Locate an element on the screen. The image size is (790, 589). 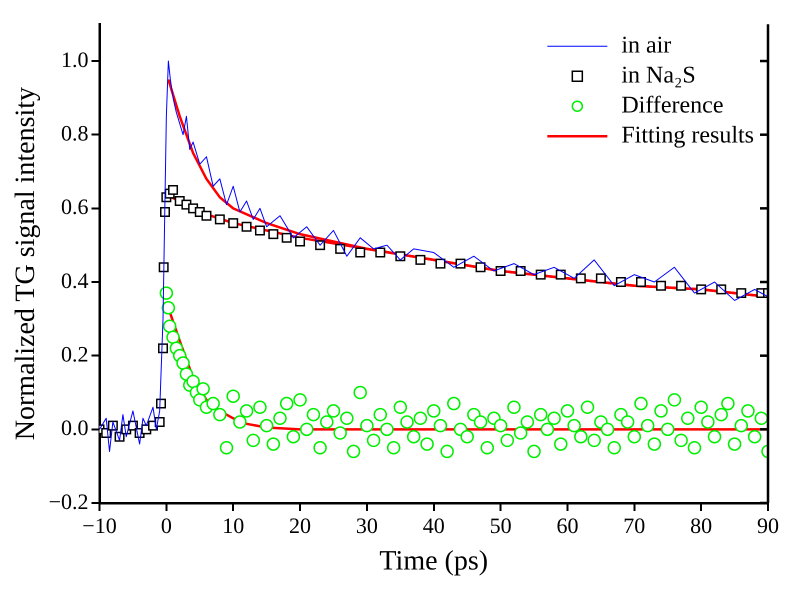
x-tick-label: 60 is located at coordinates (567, 525).